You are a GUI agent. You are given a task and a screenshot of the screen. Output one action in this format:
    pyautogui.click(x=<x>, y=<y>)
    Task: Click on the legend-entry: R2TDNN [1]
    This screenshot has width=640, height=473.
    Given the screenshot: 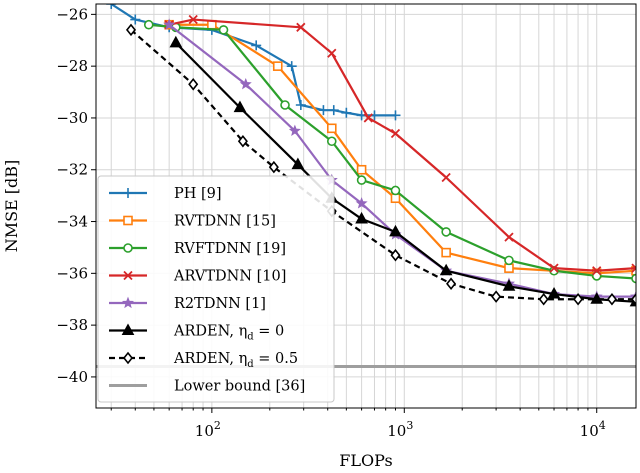 What is the action you would take?
    pyautogui.click(x=187, y=304)
    